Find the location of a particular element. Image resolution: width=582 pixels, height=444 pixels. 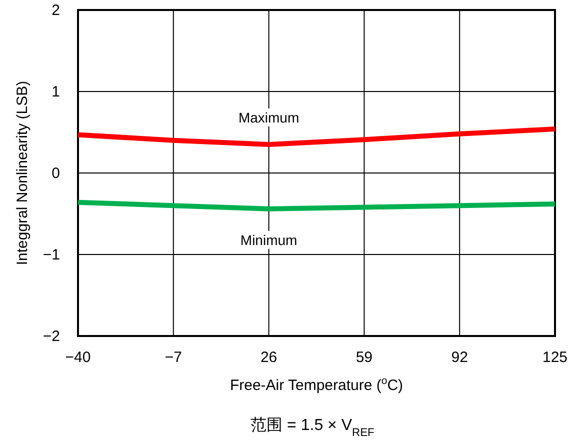

series-label: Maximum is located at coordinates (269, 117).